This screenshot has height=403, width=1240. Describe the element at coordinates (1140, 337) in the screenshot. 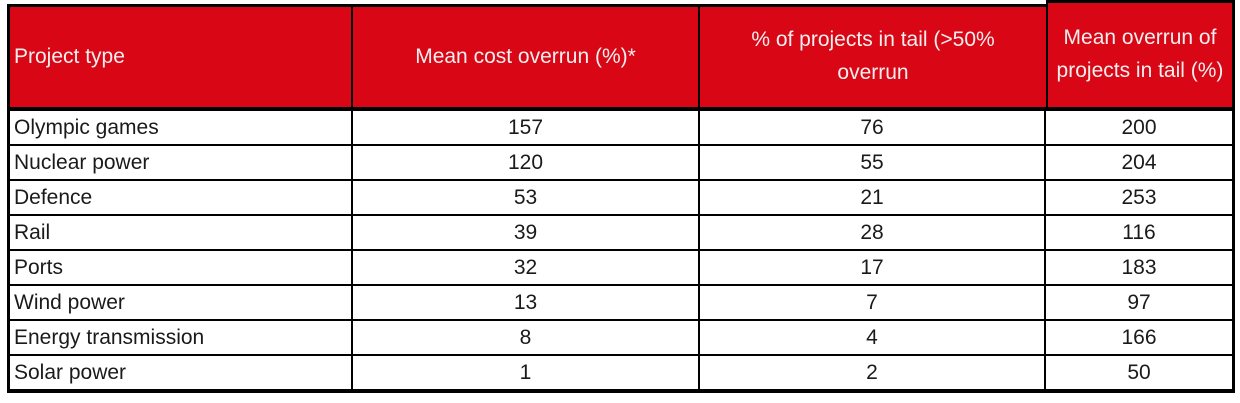

I see `cell-mean-overrun-of-tail: 166` at that location.